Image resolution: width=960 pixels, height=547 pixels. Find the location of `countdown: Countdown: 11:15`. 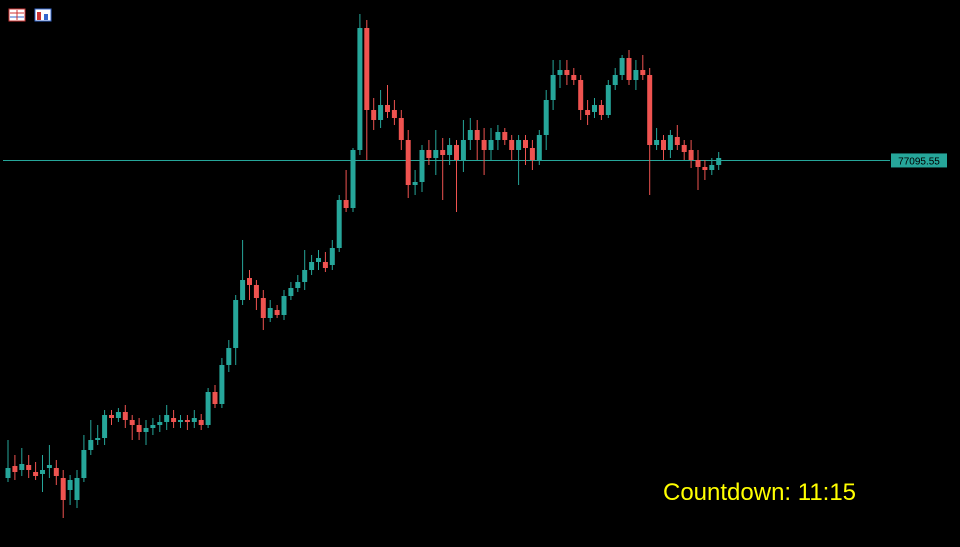

countdown: Countdown: 11:15 is located at coordinates (759, 492).